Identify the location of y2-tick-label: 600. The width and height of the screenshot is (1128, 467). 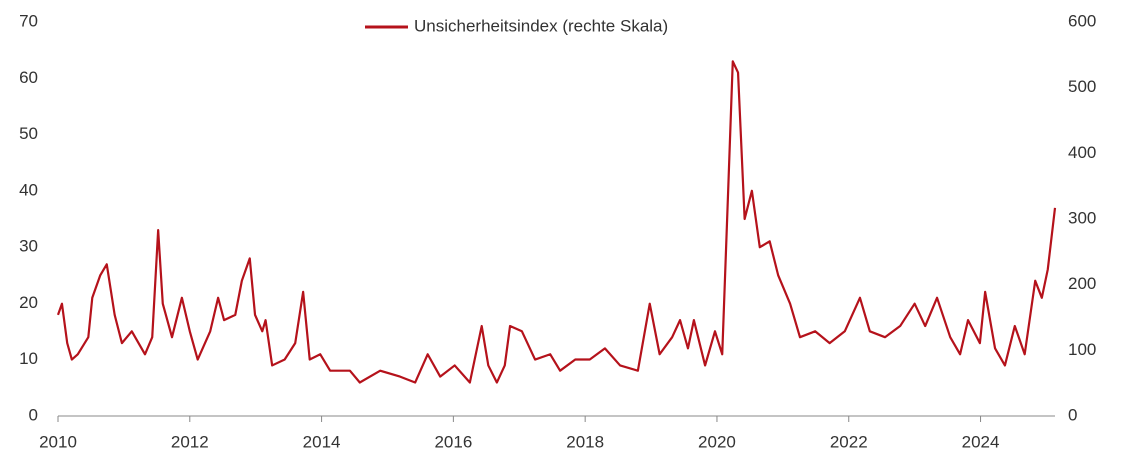
(1082, 20).